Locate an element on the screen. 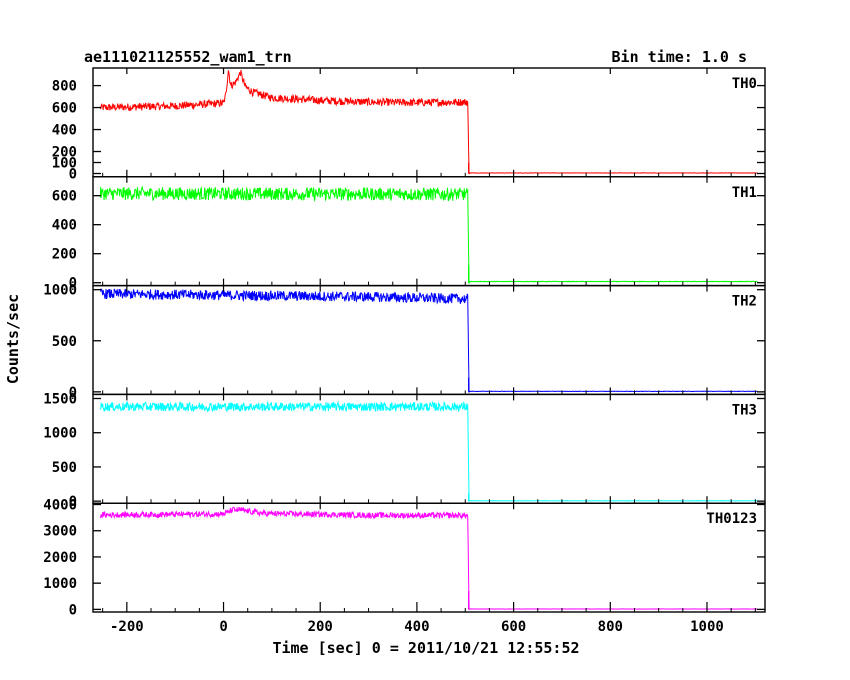 Image resolution: width=850 pixels, height=680 pixels. series-line-th3 is located at coordinates (428, 451).